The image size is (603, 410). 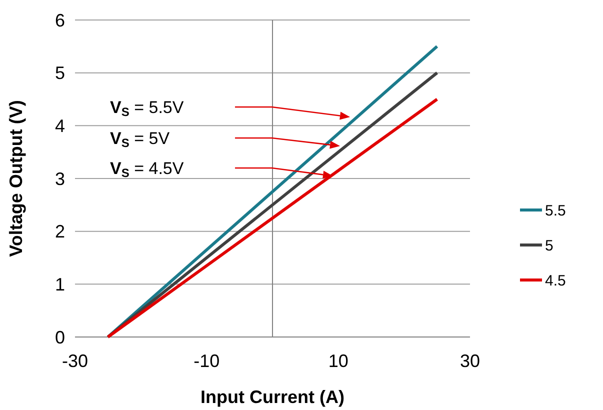 I want to click on legend-label: 5, so click(x=549, y=245).